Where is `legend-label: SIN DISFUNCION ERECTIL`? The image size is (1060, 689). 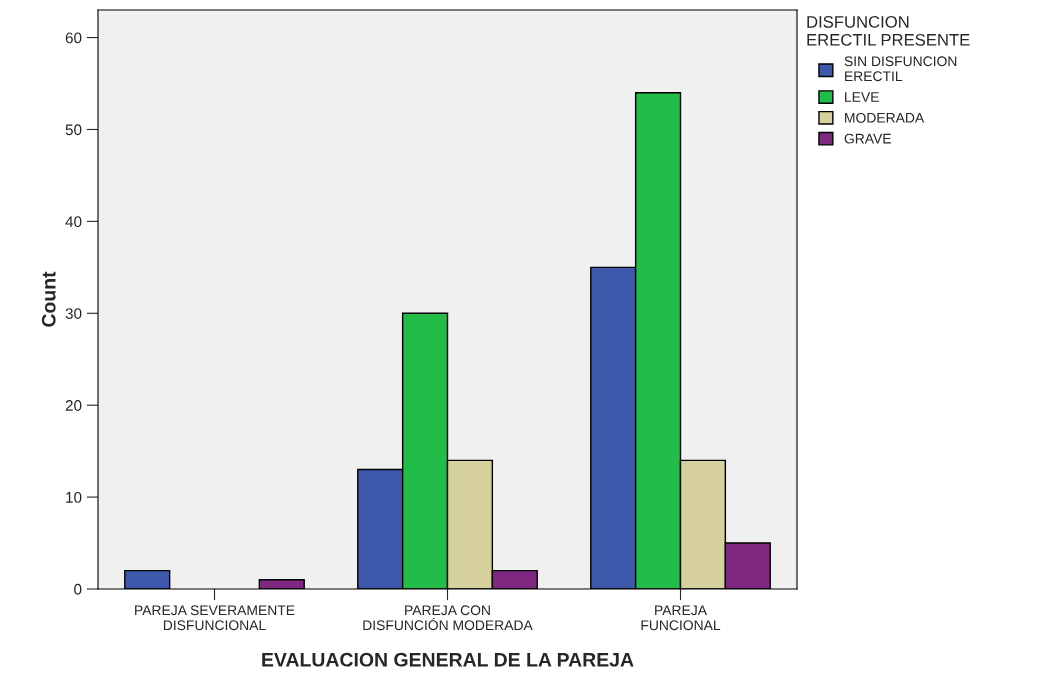
legend-label: SIN DISFUNCION ERECTIL is located at coordinates (900, 69).